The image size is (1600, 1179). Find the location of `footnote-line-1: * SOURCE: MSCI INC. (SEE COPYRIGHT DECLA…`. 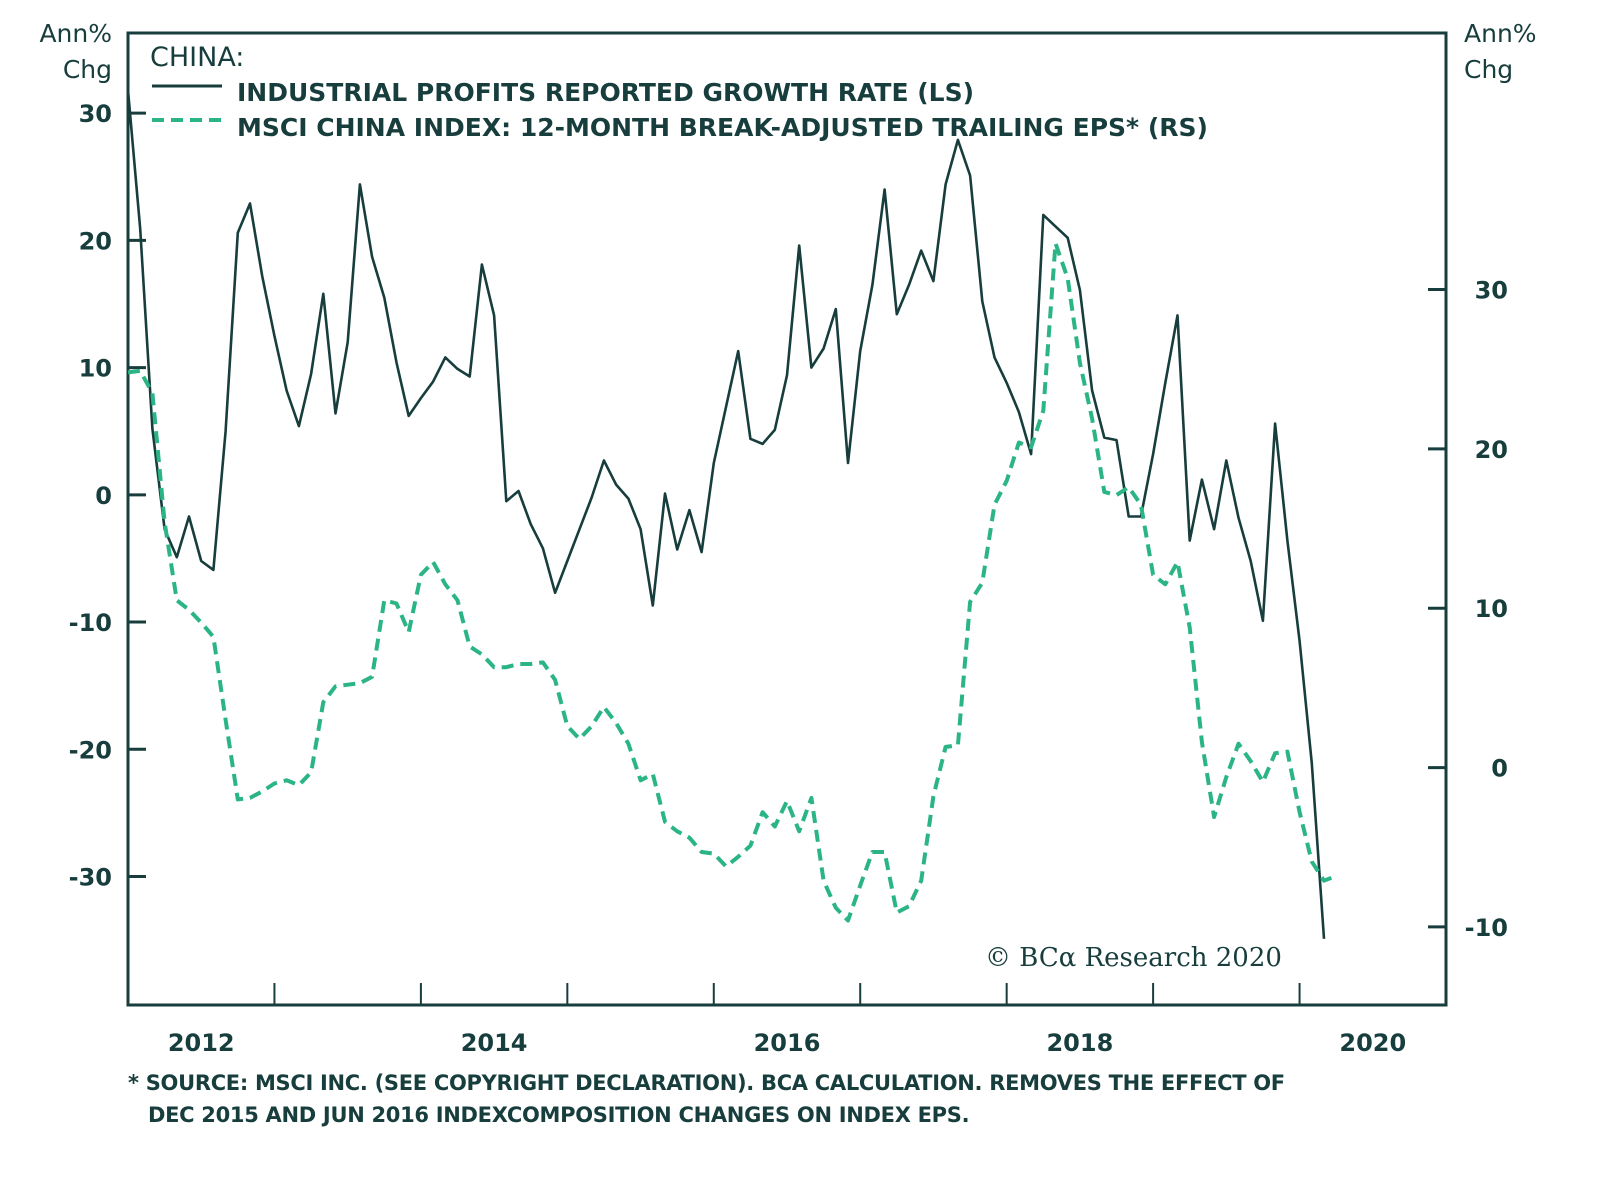

footnote-line-1: * SOURCE: MSCI INC. (SEE COPYRIGHT DECLA… is located at coordinates (706, 1083).